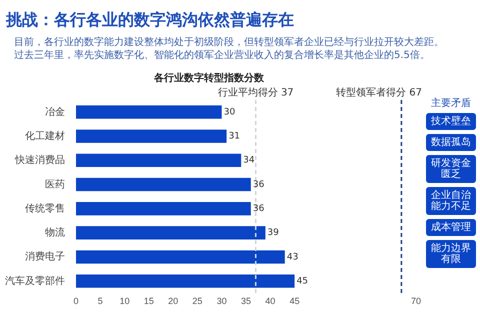  What do you see at coordinates (302, 281) in the screenshot?
I see `data-label: 45` at bounding box center [302, 281].